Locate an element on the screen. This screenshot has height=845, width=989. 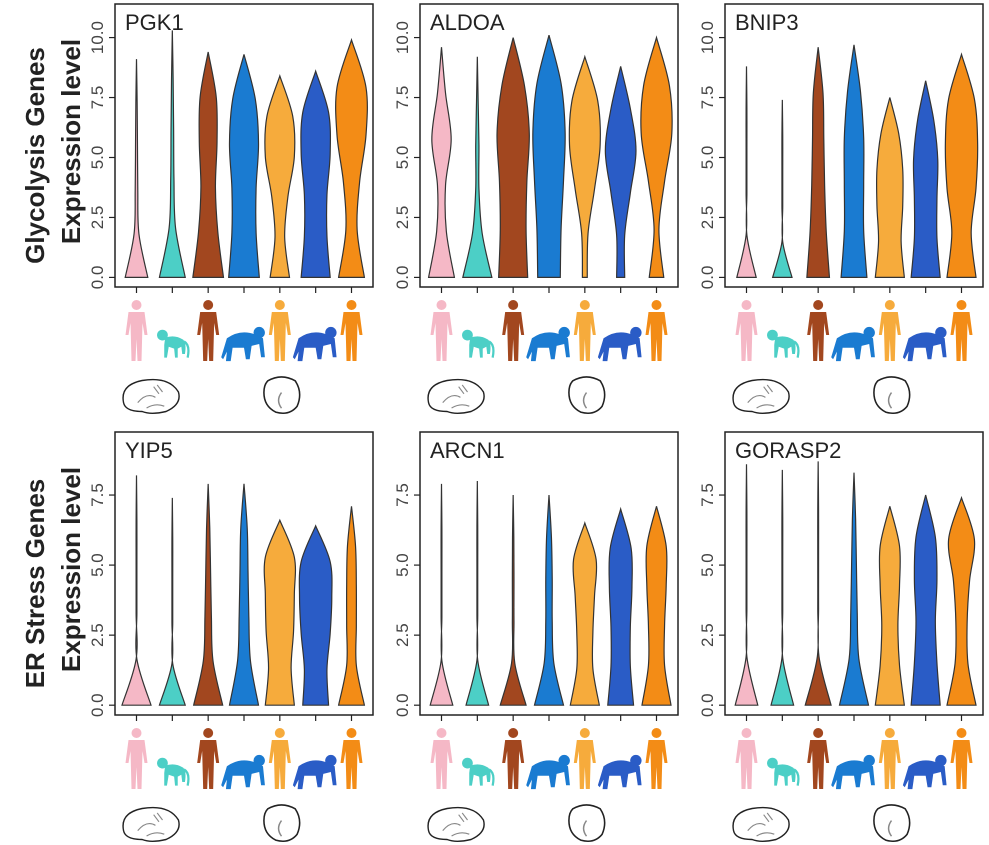
panel-title: ARCN1 is located at coordinates (467, 450).